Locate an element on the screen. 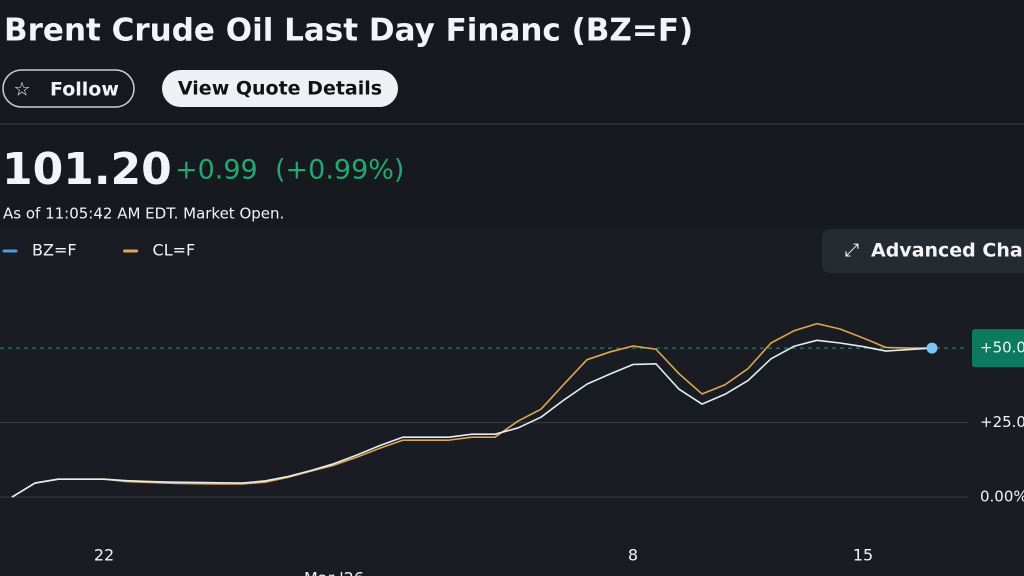 Image resolution: width=1024 pixels, height=576 pixels. quote-button-label: View Quote Details is located at coordinates (280, 89).